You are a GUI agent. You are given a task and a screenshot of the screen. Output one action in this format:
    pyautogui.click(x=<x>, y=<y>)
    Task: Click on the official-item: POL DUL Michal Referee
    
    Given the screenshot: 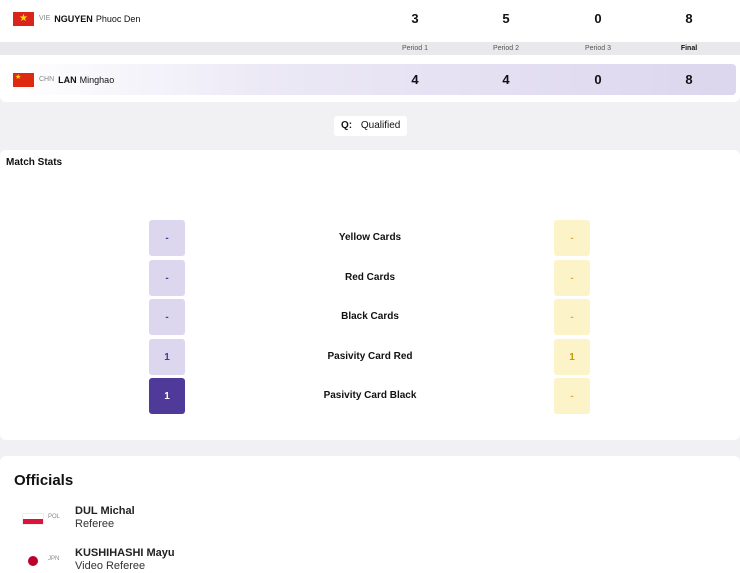 What is the action you would take?
    pyautogui.click(x=370, y=519)
    